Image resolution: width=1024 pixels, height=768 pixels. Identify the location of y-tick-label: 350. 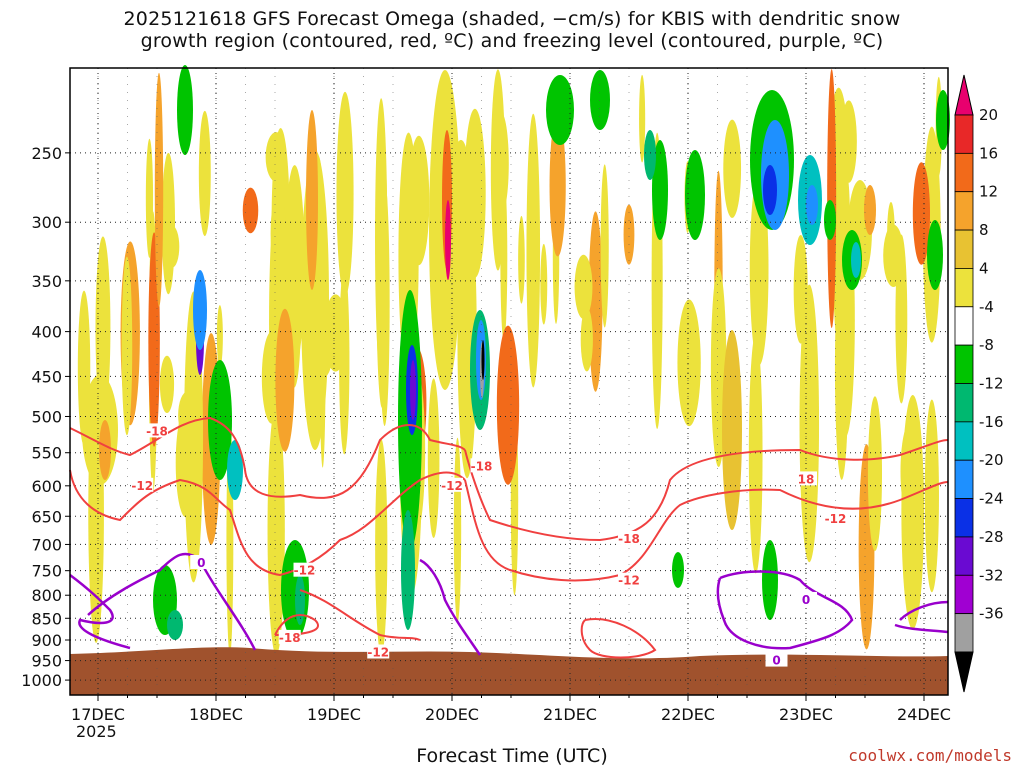
(46, 281).